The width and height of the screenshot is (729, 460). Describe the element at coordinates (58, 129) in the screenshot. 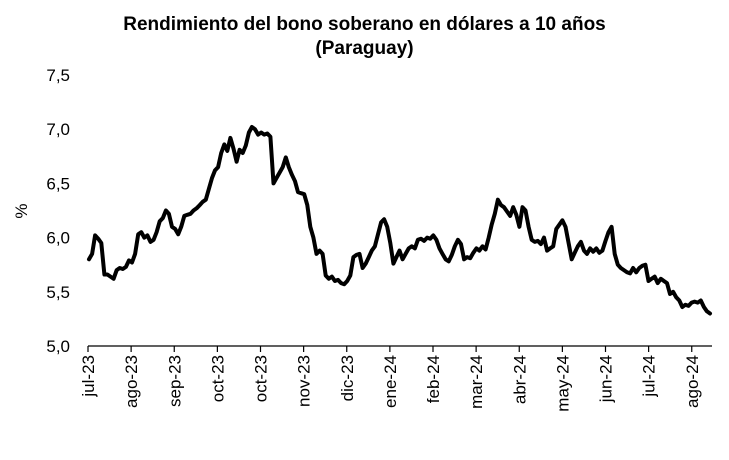

I see `y-tick-label: 7,0` at that location.